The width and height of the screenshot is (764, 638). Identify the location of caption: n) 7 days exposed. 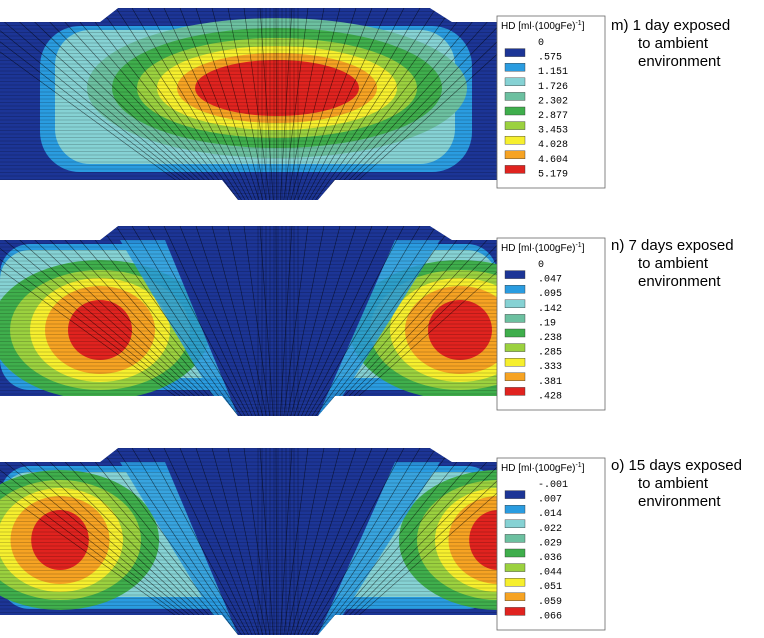
(672, 245).